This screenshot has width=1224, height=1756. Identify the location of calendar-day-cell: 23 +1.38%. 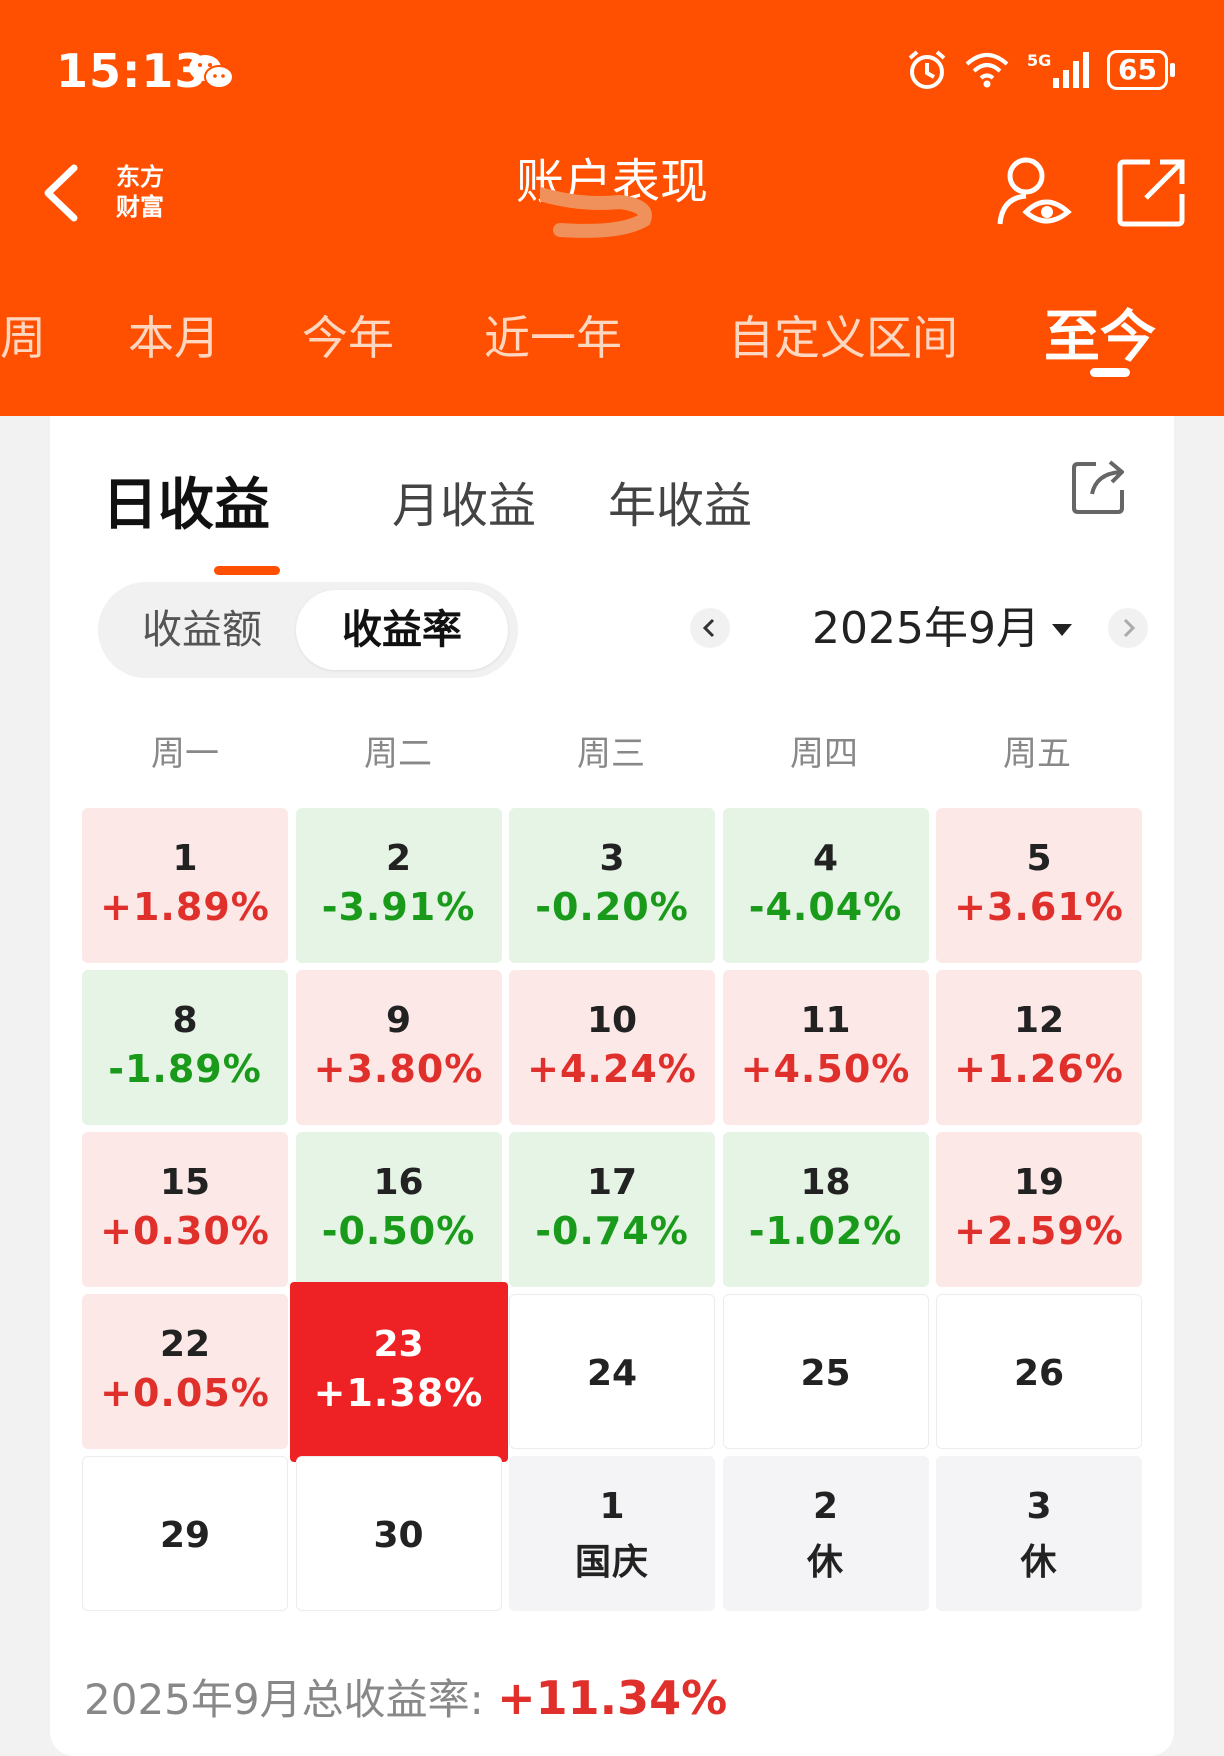
(398, 1372).